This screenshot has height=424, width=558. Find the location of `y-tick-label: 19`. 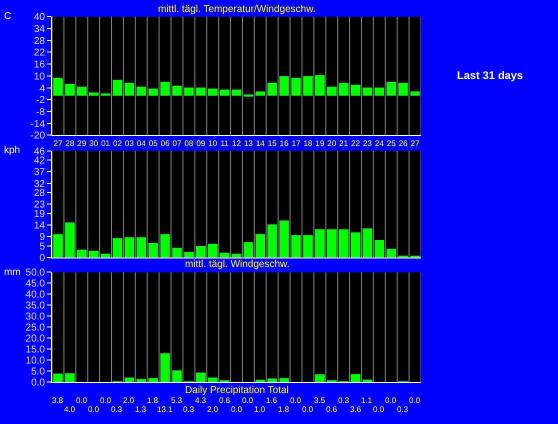

y-tick-label: 19 is located at coordinates (40, 214).